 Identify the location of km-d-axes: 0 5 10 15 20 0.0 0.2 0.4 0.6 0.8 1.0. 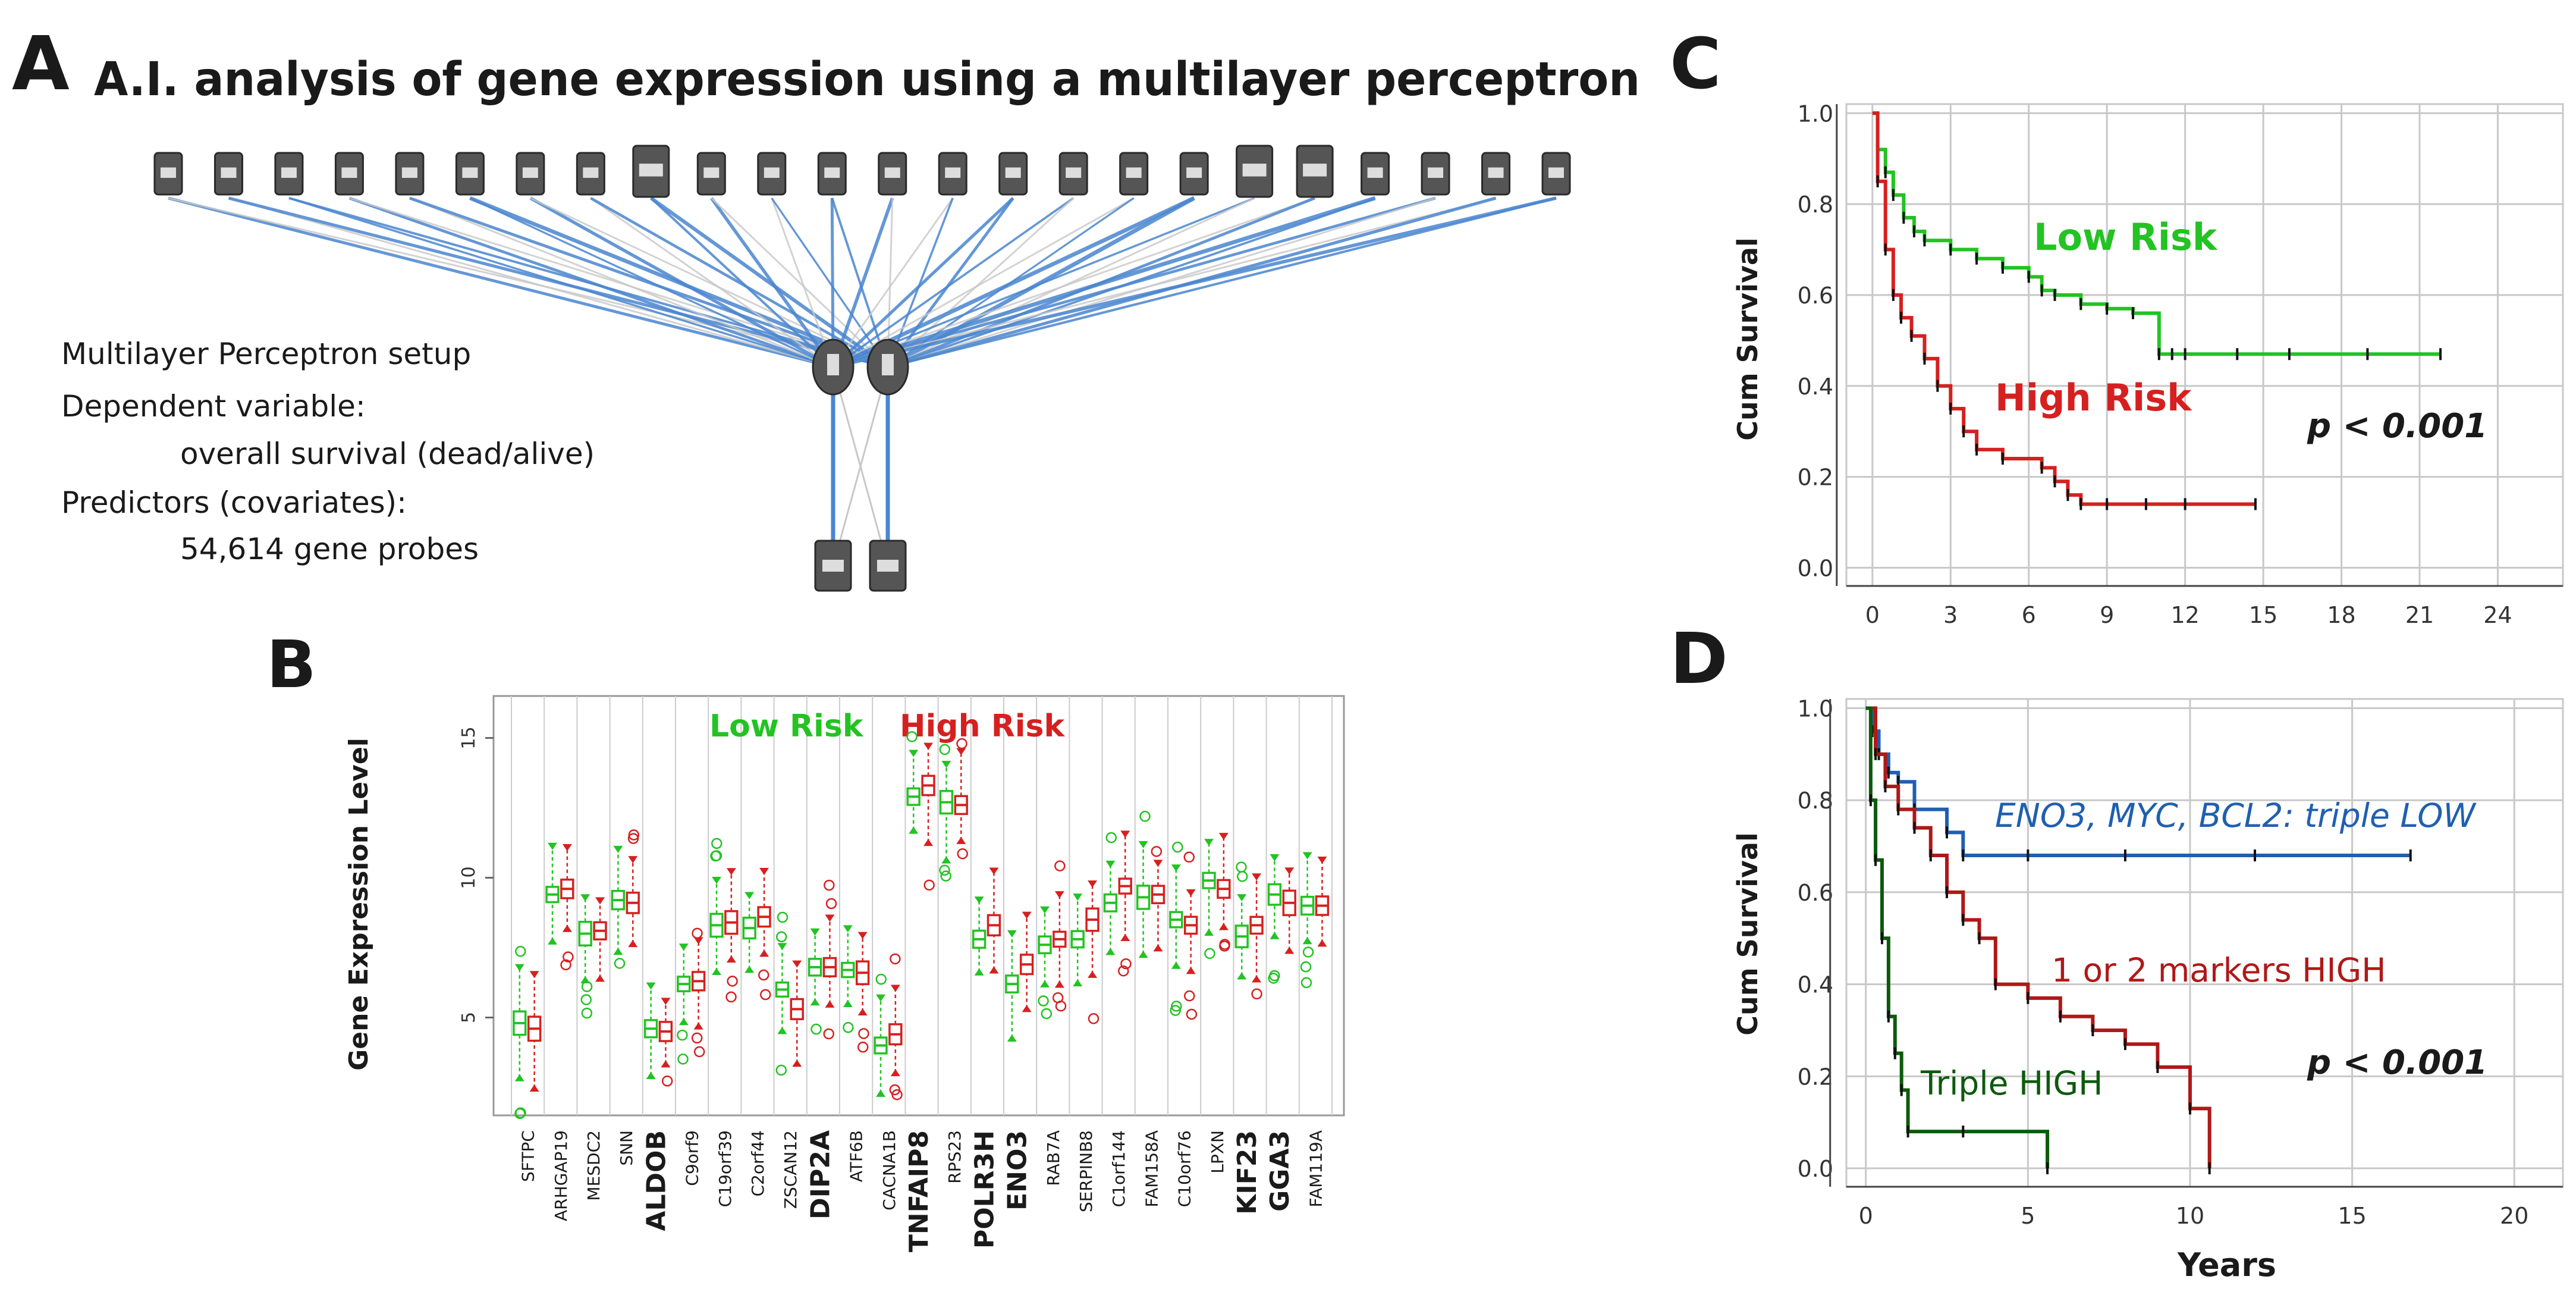
(2180, 962).